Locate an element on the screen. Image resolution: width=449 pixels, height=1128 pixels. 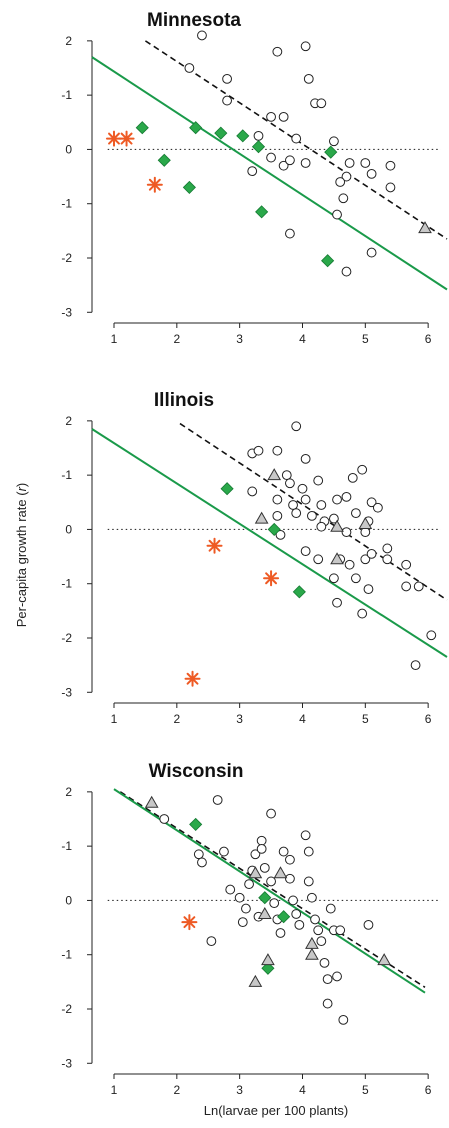
fit-line-dashed is located at coordinates (272, 889).